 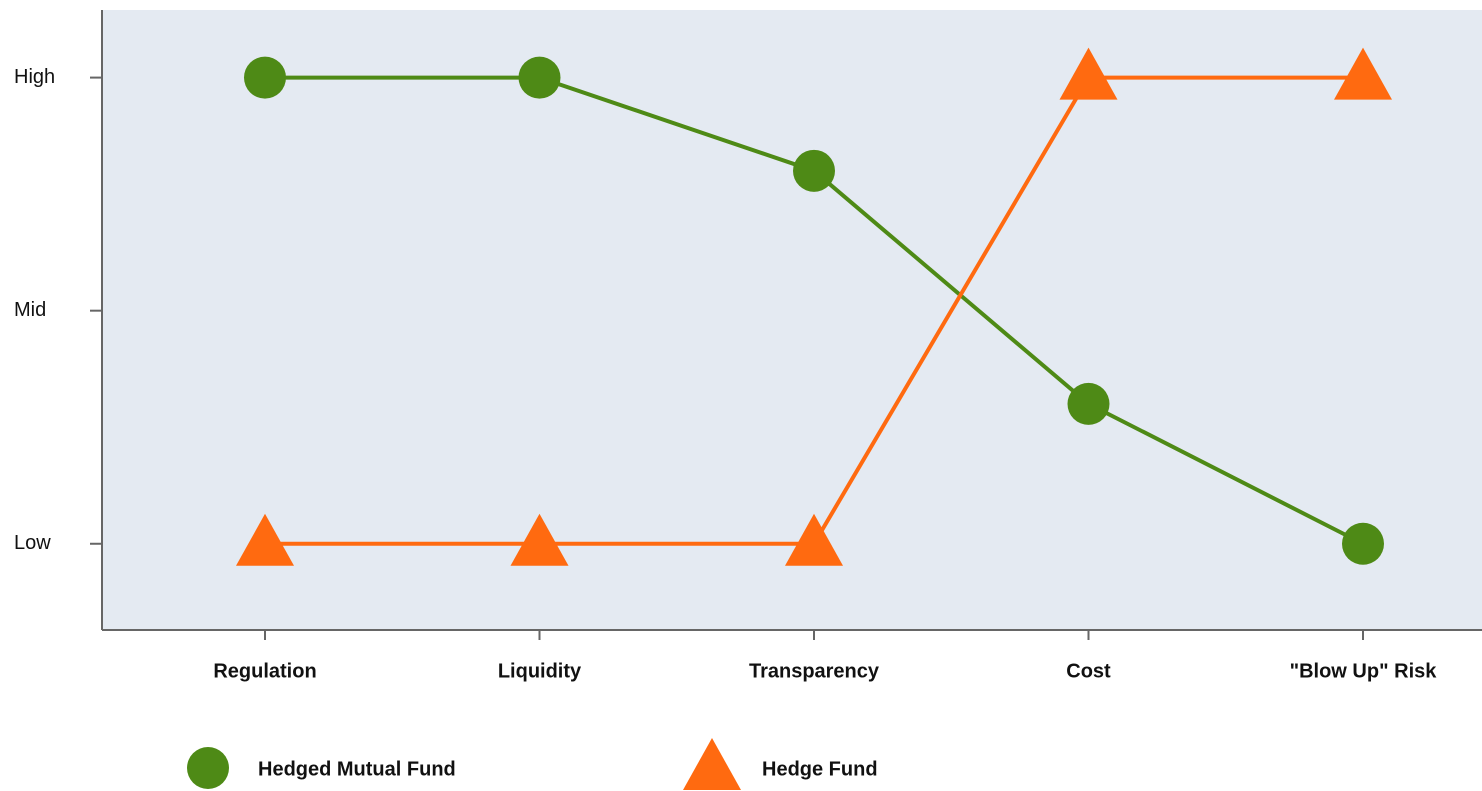 What do you see at coordinates (30, 310) in the screenshot?
I see `y-tick-label: Mid` at bounding box center [30, 310].